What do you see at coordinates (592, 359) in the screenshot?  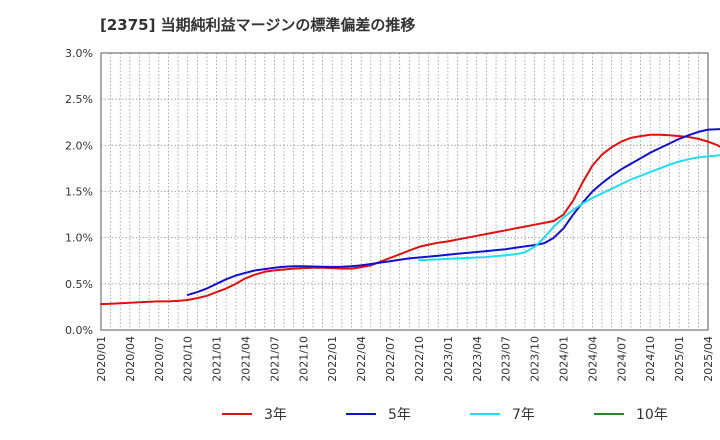 I see `x-tick-label: 2024/04` at bounding box center [592, 359].